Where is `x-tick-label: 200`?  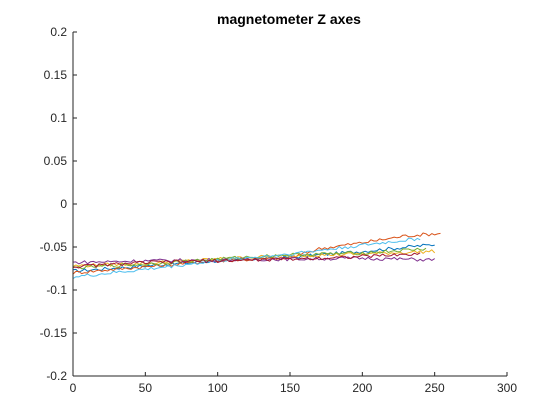
x-tick-label: 200 is located at coordinates (362, 388).